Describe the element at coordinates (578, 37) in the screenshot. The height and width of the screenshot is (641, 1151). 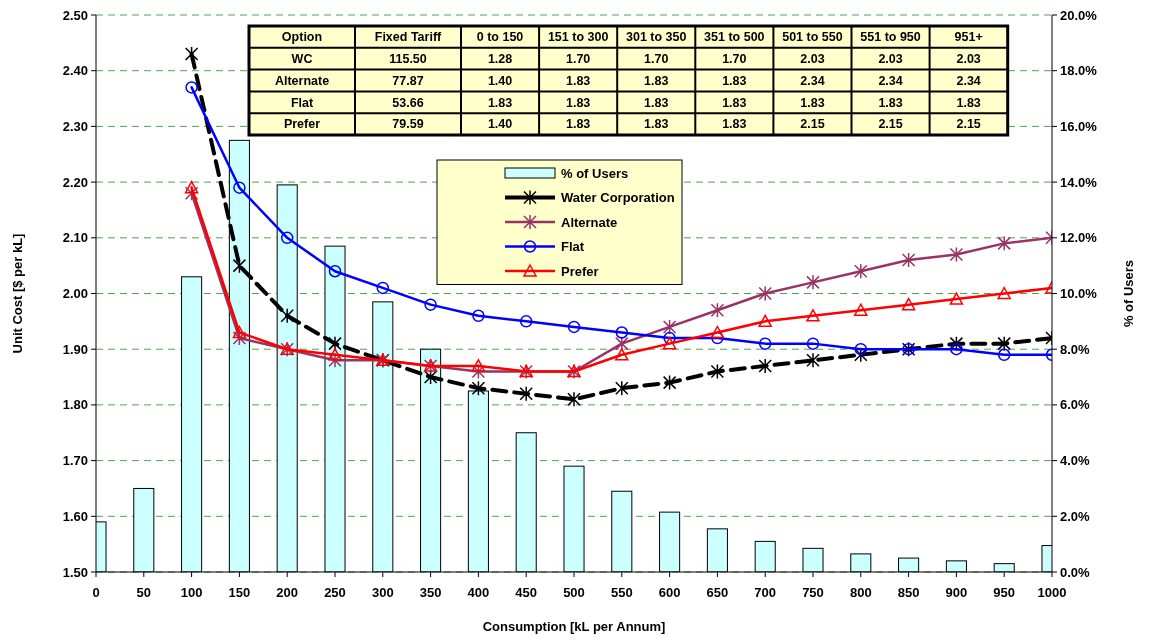
I see `category-label: 151 to 300` at that location.